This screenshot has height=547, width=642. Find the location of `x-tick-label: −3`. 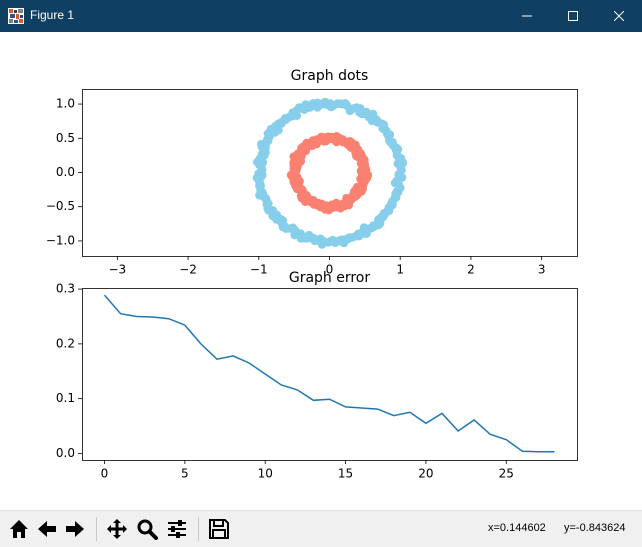

x-tick-label: −3 is located at coordinates (118, 270).